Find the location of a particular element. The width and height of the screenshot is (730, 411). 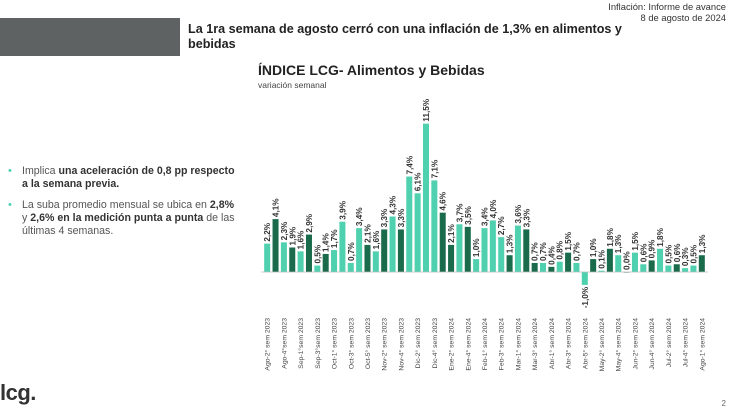

category-tick-label: Mar-1° sem 2024 is located at coordinates (518, 344).